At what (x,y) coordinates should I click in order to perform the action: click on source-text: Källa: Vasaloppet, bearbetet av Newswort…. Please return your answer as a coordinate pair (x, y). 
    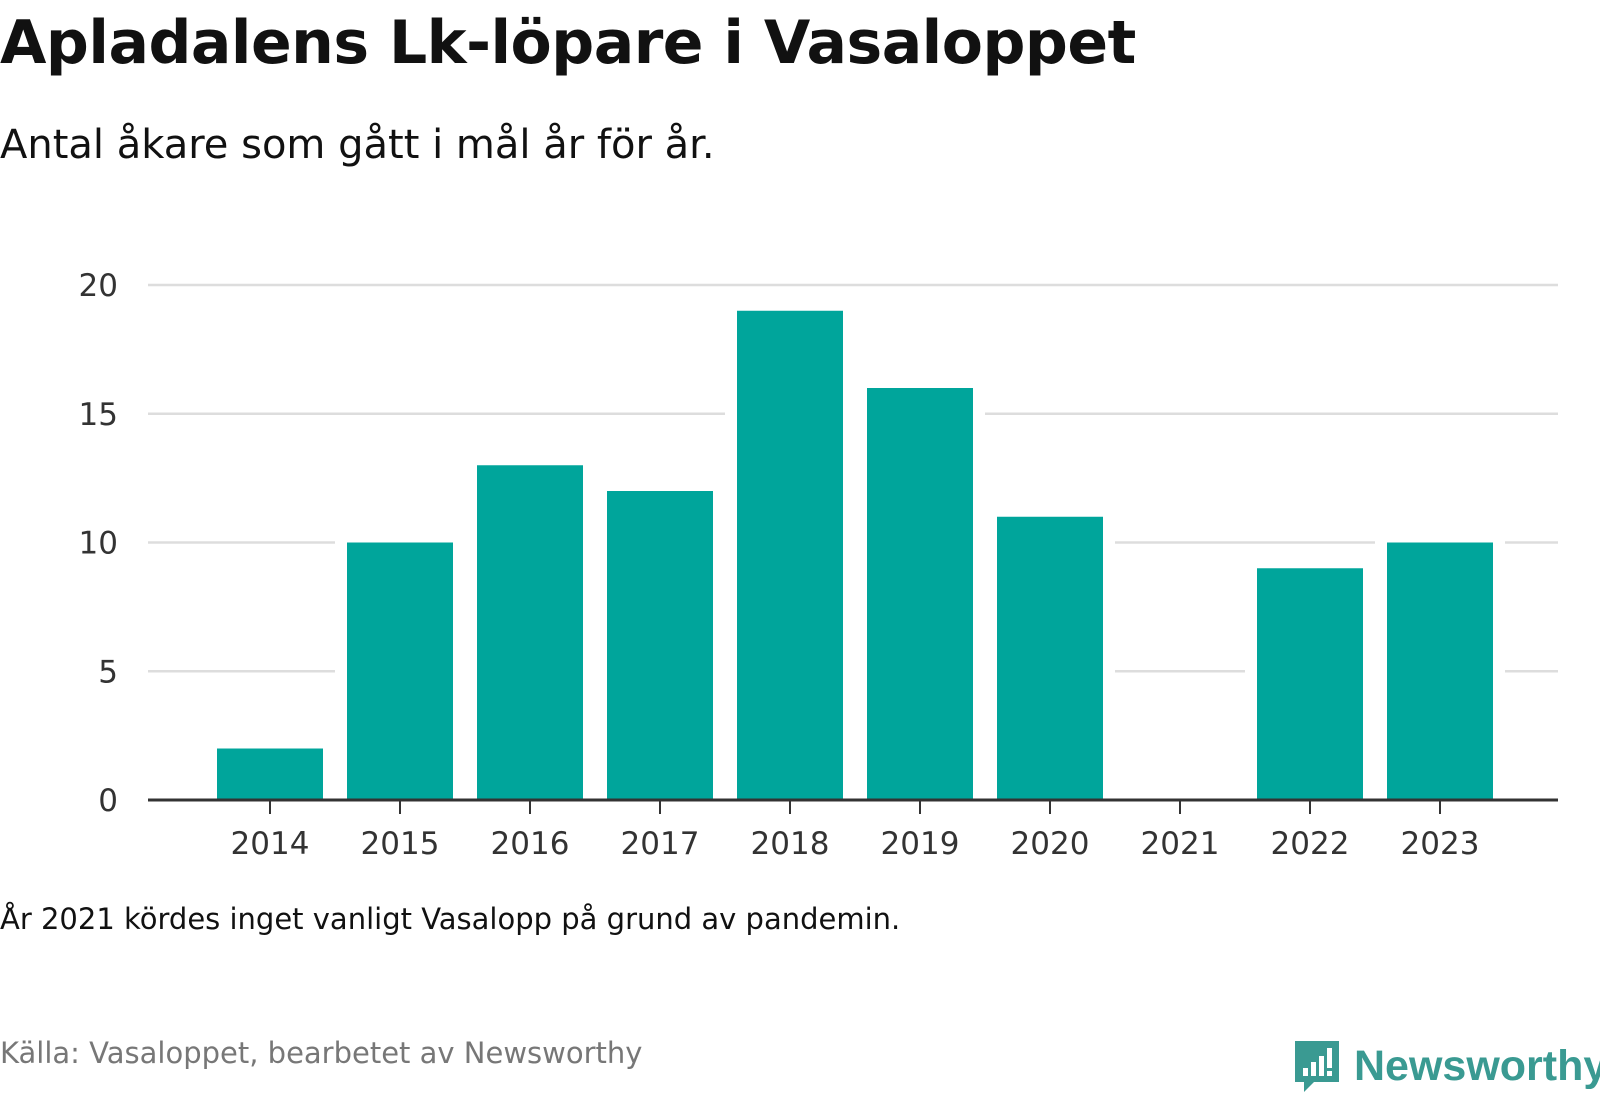
    Looking at the image, I should click on (321, 1053).